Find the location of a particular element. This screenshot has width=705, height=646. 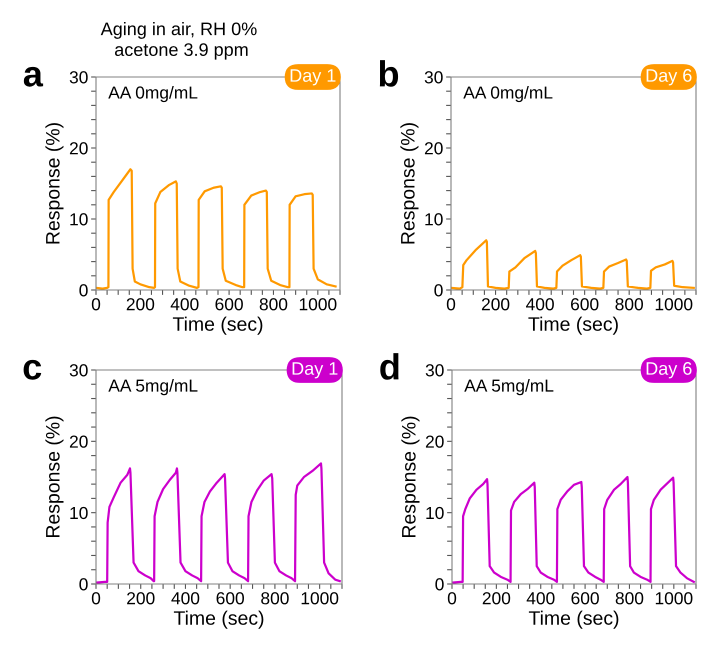

text: b is located at coordinates (389, 73).